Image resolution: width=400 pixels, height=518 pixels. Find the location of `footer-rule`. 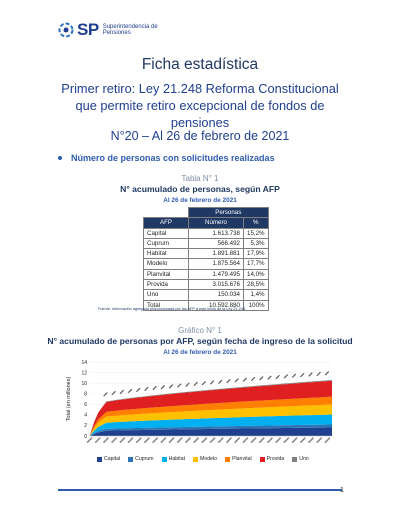

footer-rule is located at coordinates (200, 490).